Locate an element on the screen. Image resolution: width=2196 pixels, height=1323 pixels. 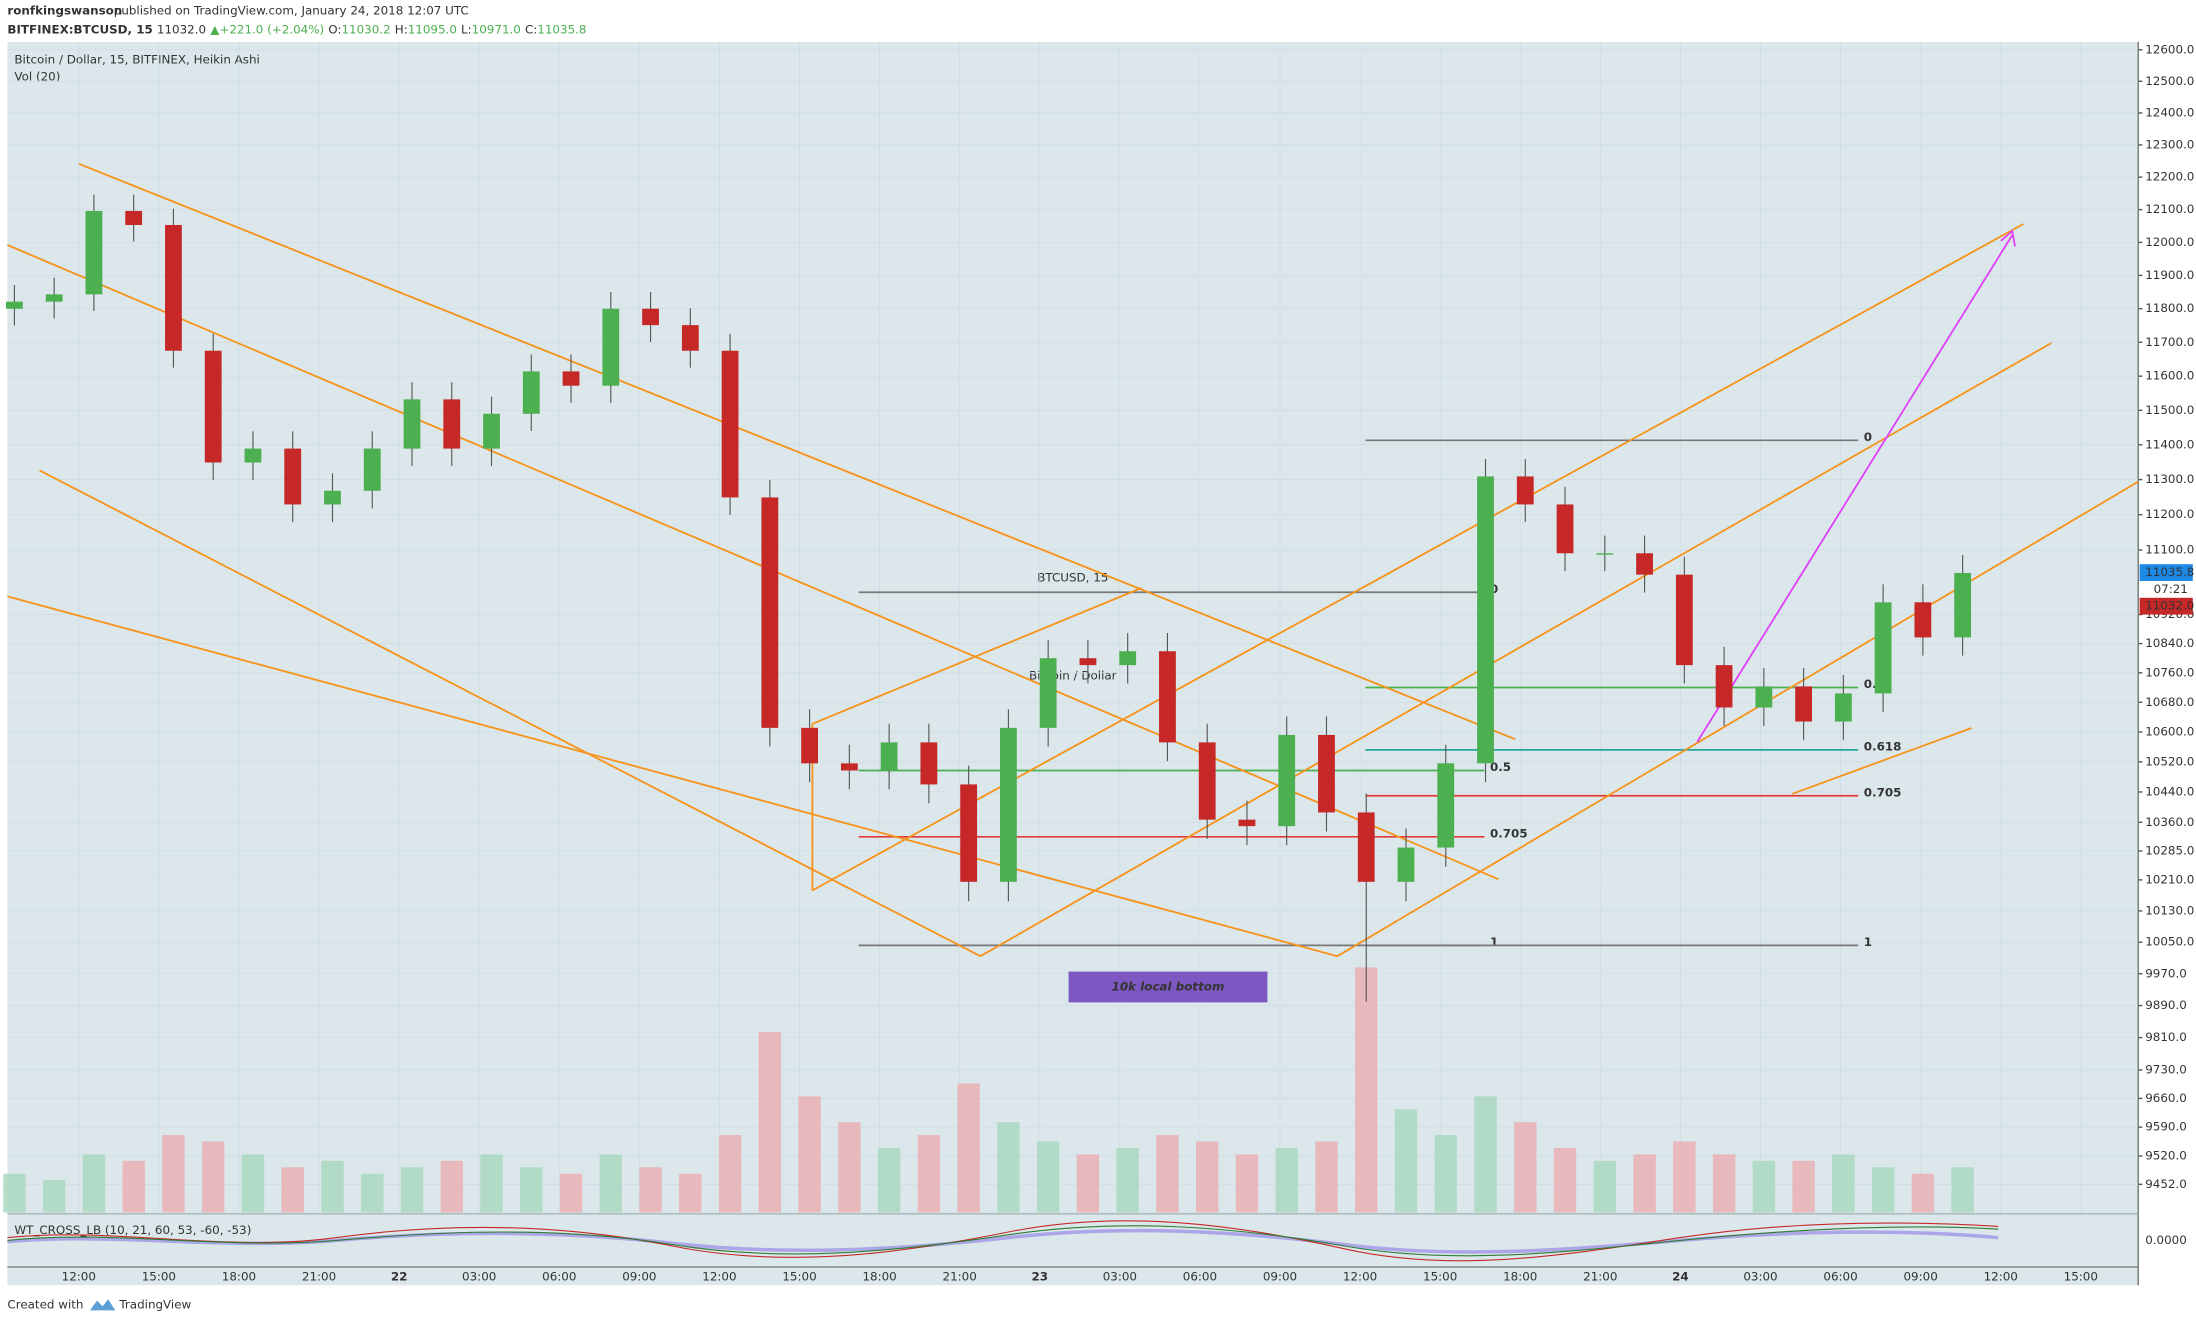
y-tick-label: 10600.0 is located at coordinates (2169, 731).